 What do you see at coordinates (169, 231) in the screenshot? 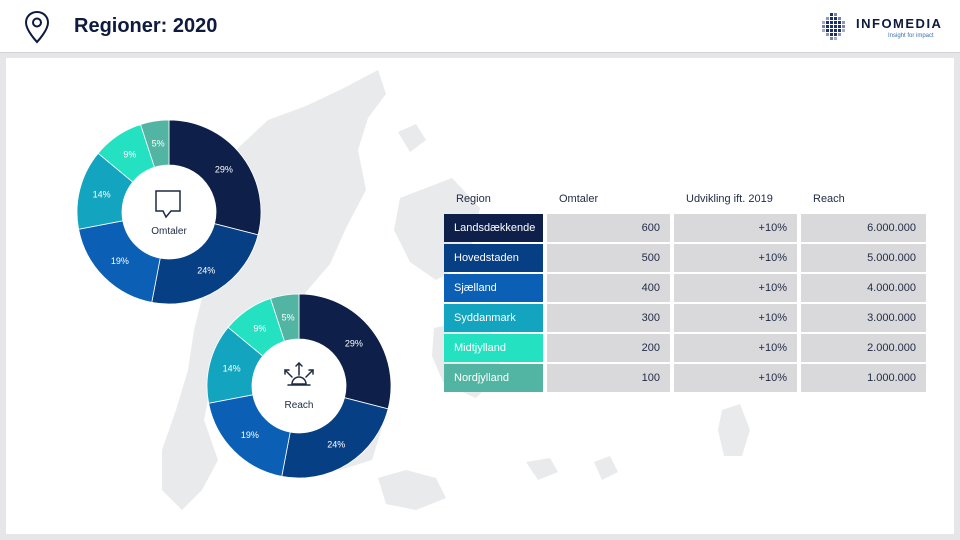
I see `omtaler-center-label: Omtaler` at bounding box center [169, 231].